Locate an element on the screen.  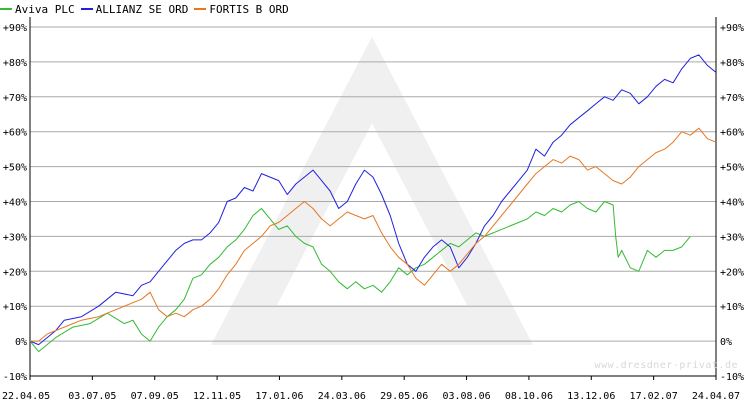
legend: Aviva PLC ALLIANZ SE ORD FORTIS B ORD is located at coordinates (146, 9).